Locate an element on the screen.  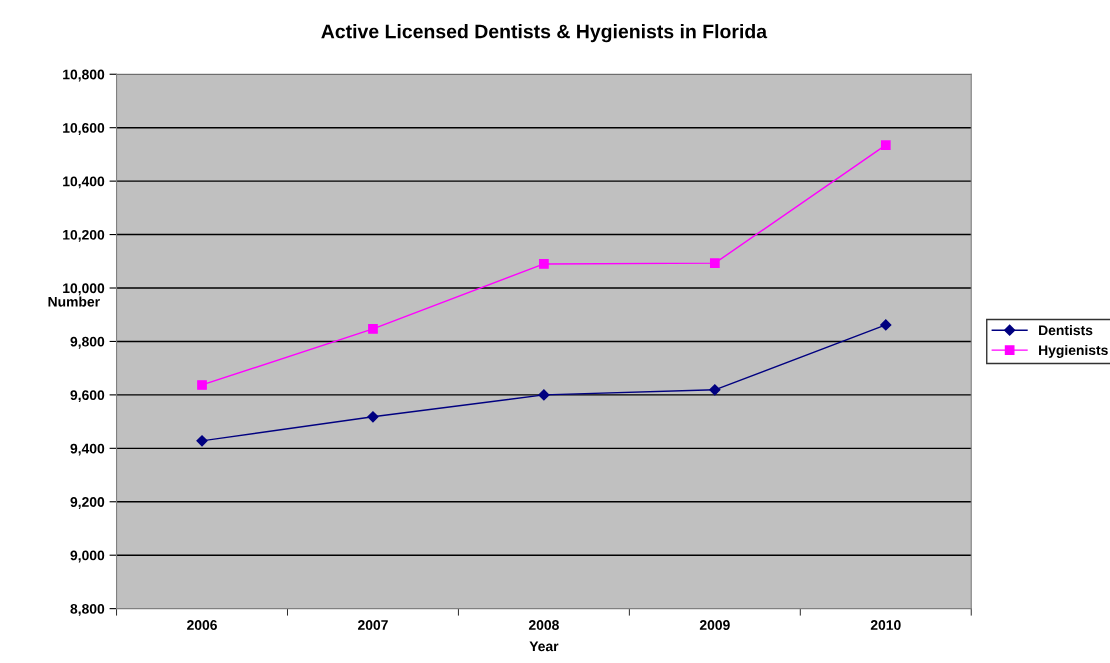
y-tick-label: 9,400 is located at coordinates (87, 449).